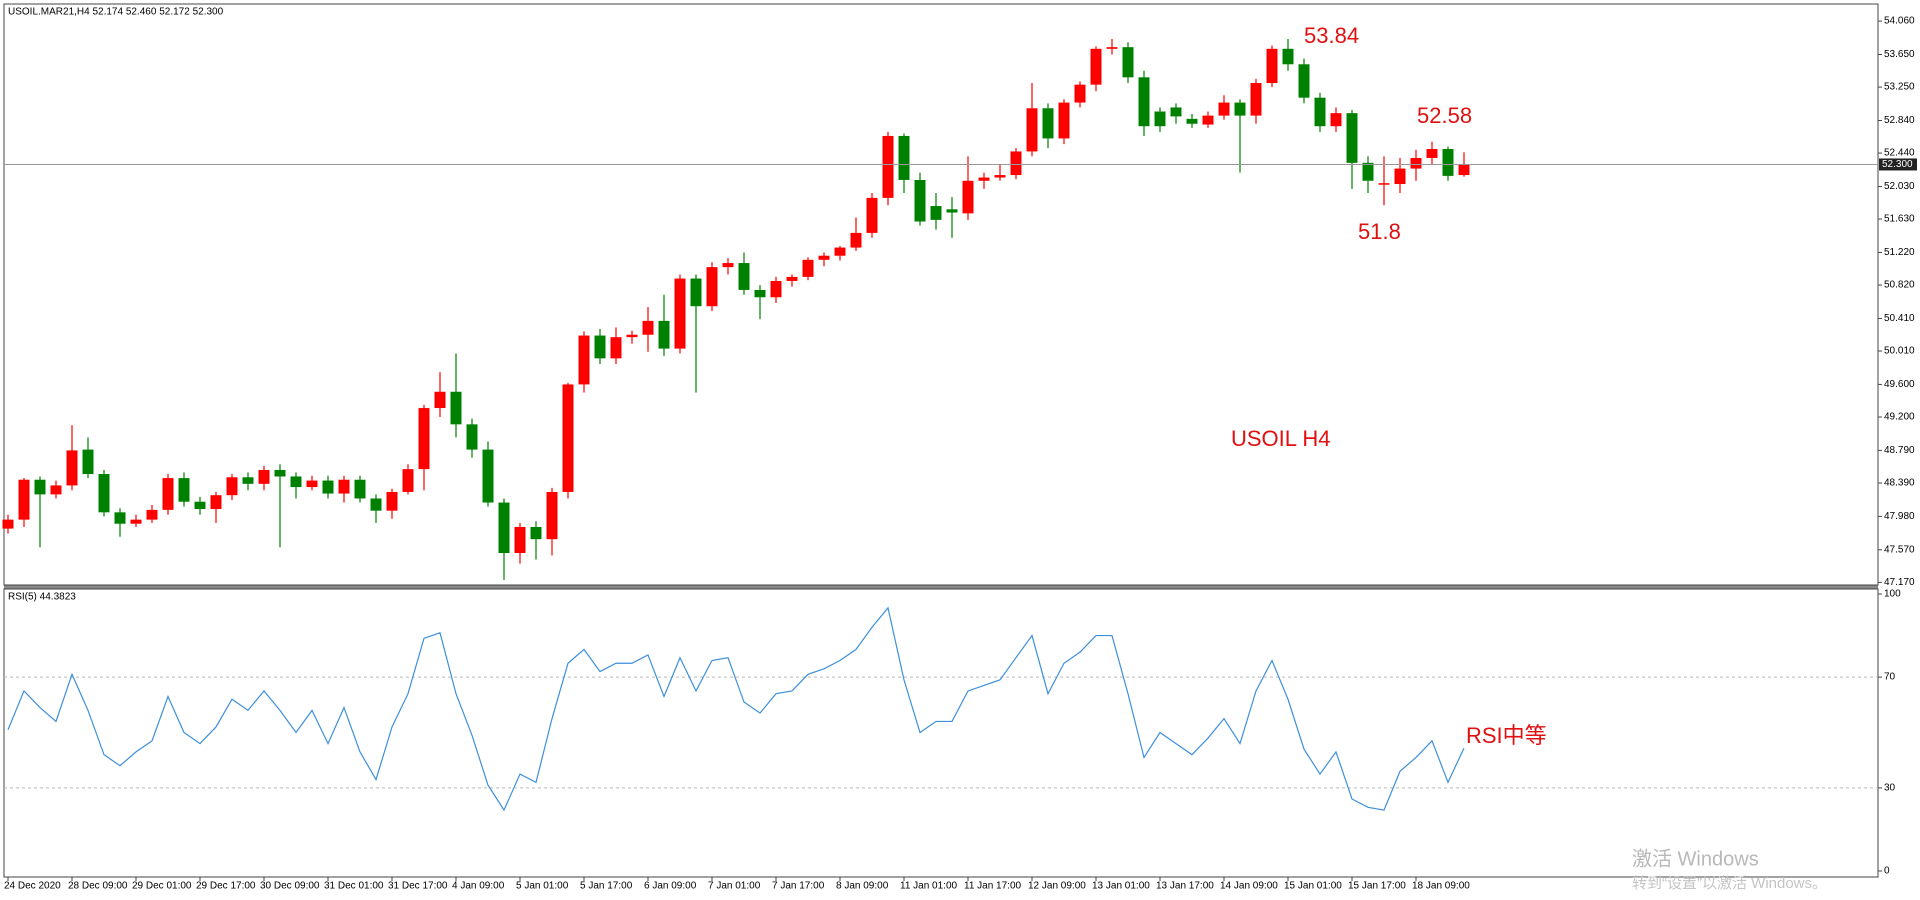 This screenshot has width=1920, height=900. I want to click on y-tick-label: 48.790, so click(1899, 450).